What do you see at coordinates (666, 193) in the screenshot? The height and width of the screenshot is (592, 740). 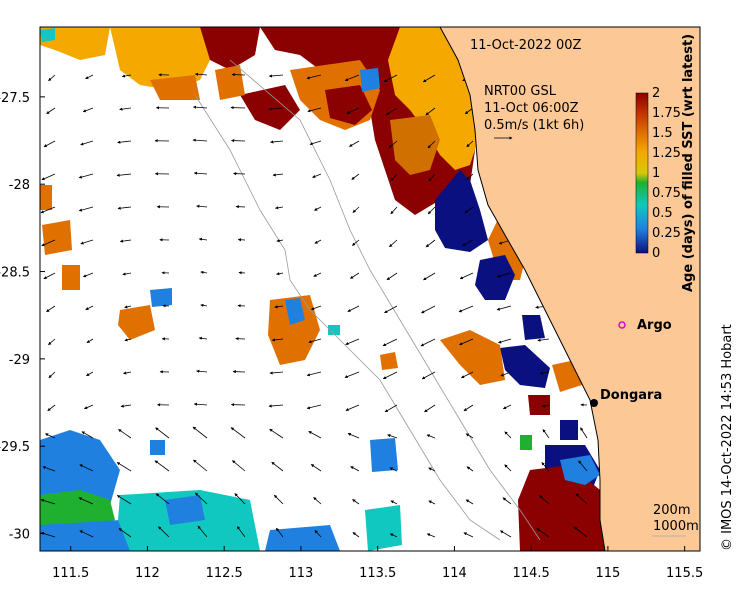 I see `colorbar-tick-label: 0.75` at bounding box center [666, 193].